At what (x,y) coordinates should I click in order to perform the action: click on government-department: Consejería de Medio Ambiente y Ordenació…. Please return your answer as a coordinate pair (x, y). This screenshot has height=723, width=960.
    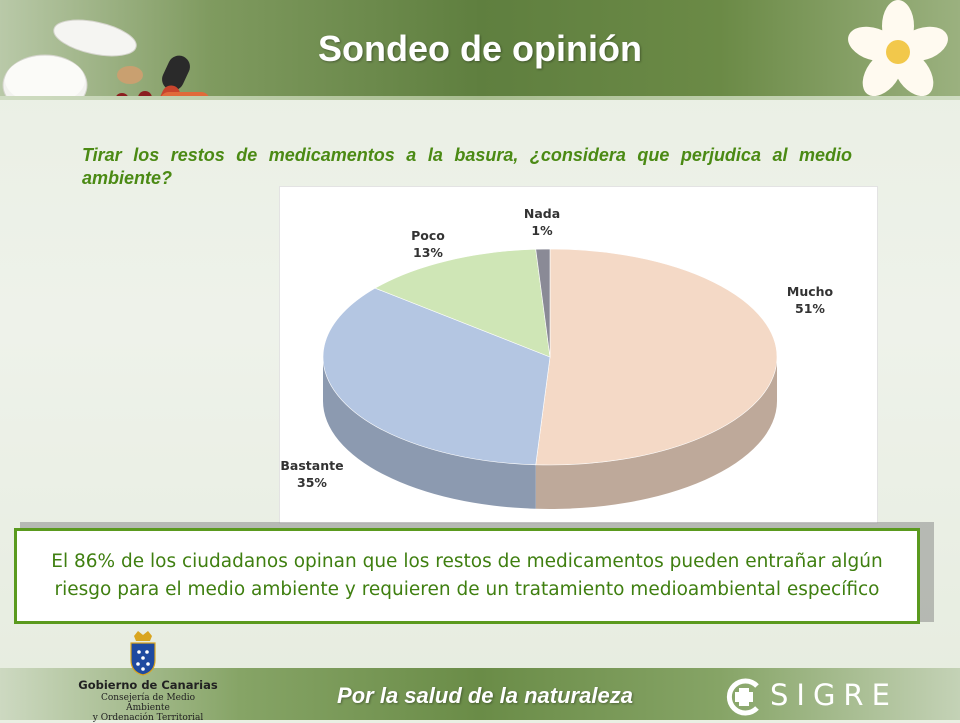
    Looking at the image, I should click on (148, 708).